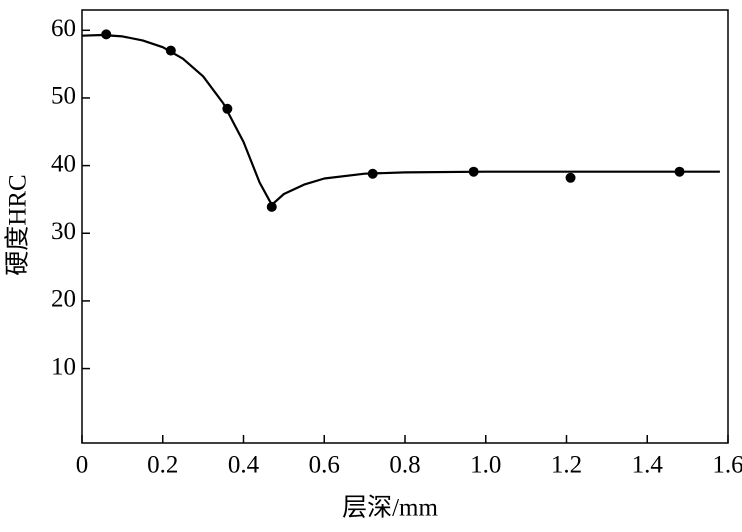  What do you see at coordinates (324, 465) in the screenshot?
I see `x-tick-label: 0.6` at bounding box center [324, 465].